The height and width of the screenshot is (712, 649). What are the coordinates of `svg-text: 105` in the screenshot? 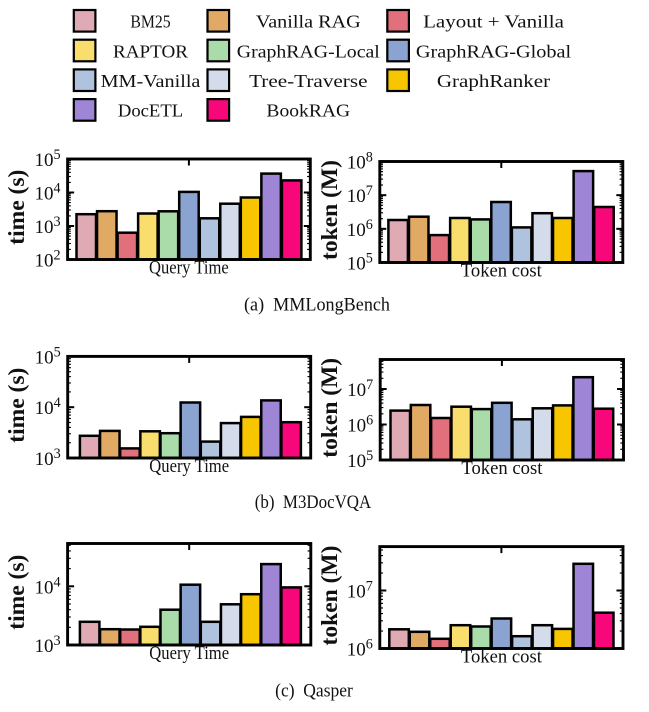 It's located at (360, 460).